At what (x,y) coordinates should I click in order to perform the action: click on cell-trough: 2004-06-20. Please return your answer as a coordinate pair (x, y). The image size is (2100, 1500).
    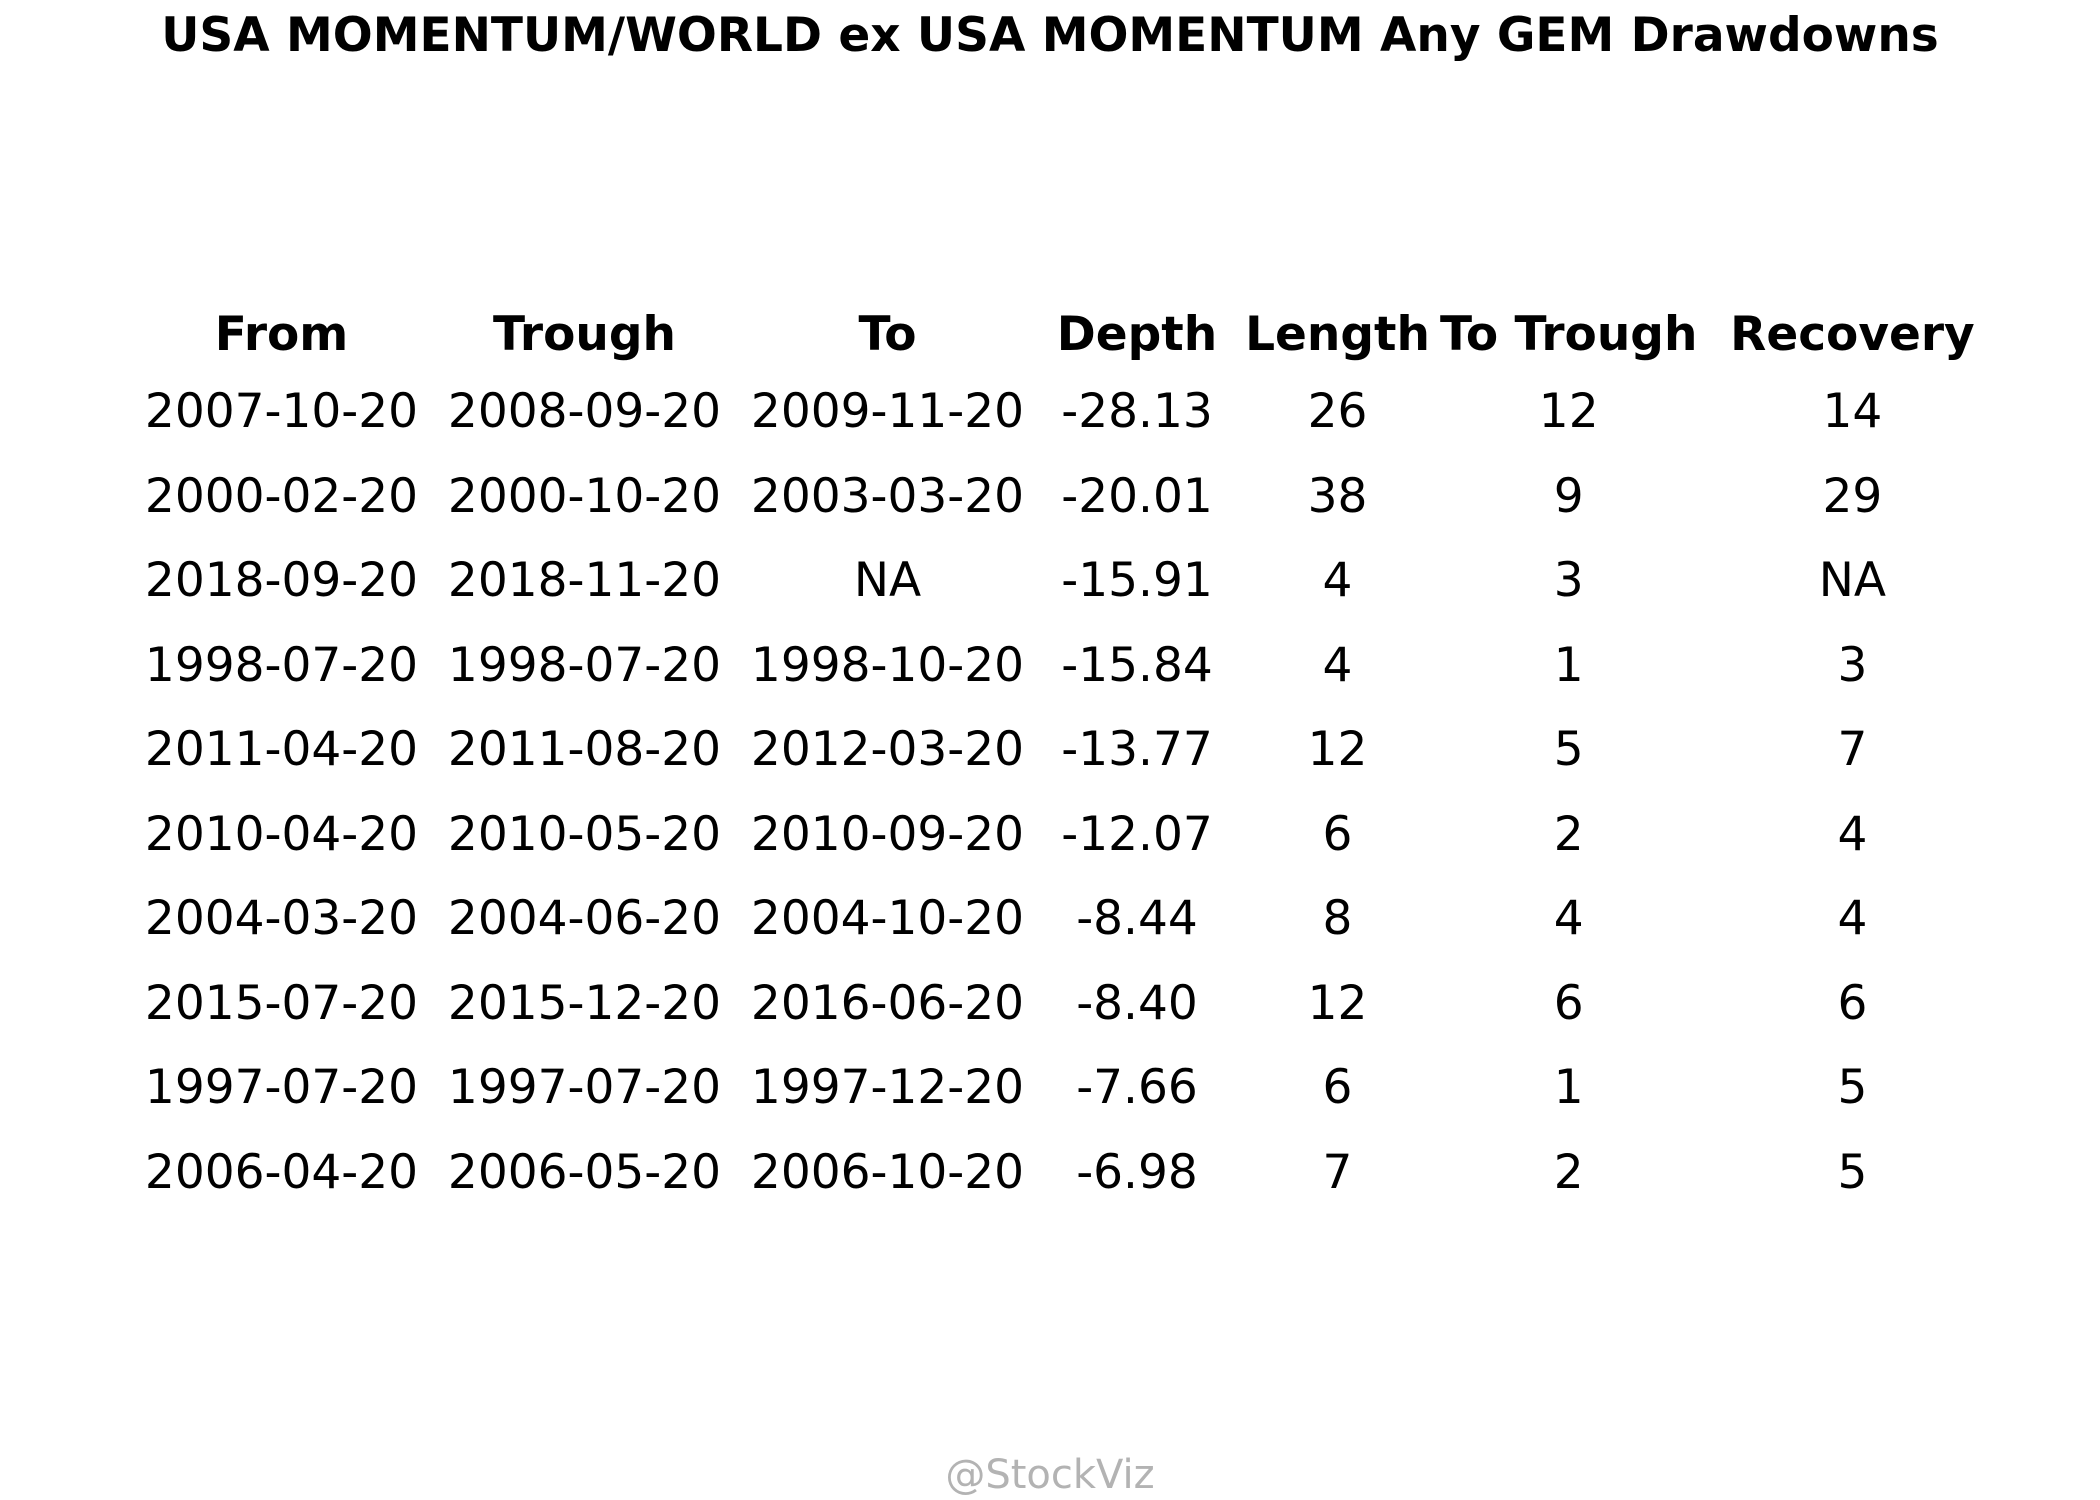
    Looking at the image, I should click on (584, 918).